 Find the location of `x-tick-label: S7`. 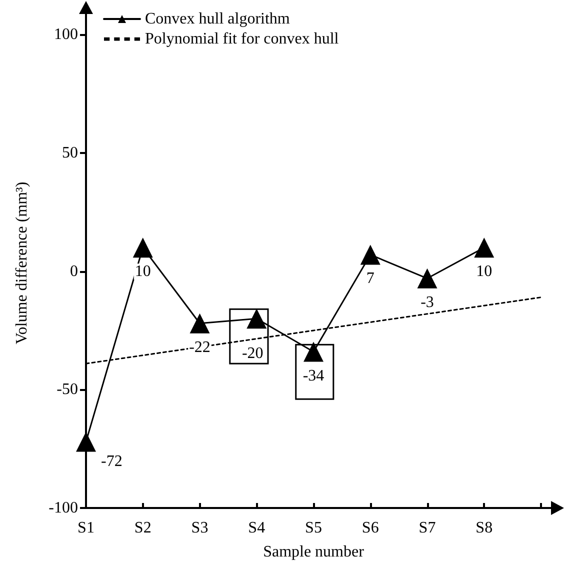

x-tick-label: S7 is located at coordinates (427, 528).